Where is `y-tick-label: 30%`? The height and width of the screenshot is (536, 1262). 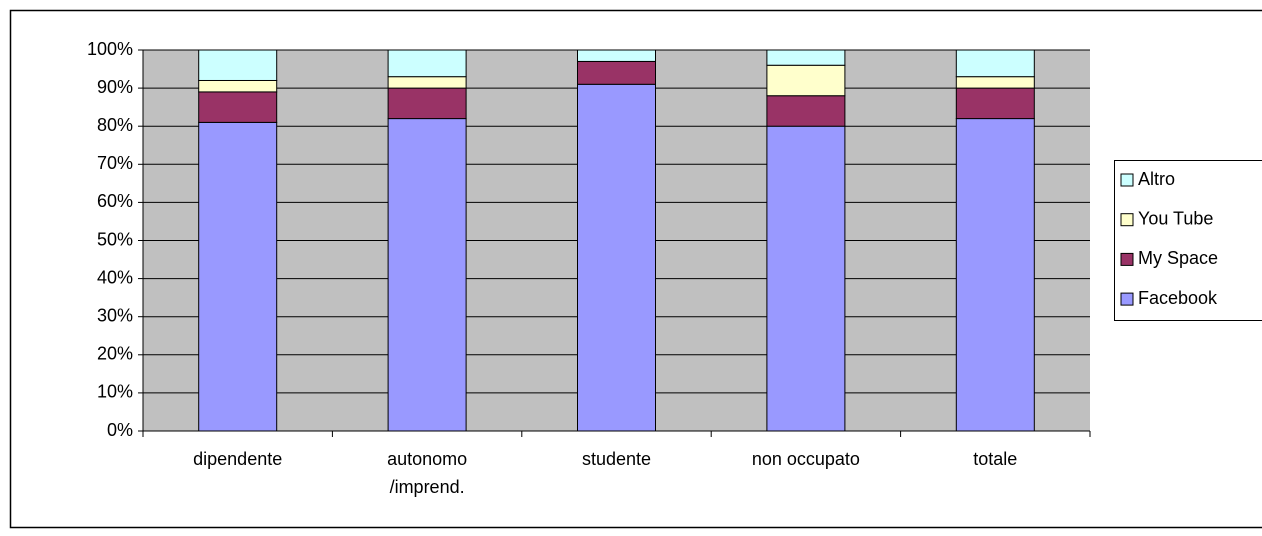
y-tick-label: 30% is located at coordinates (115, 315).